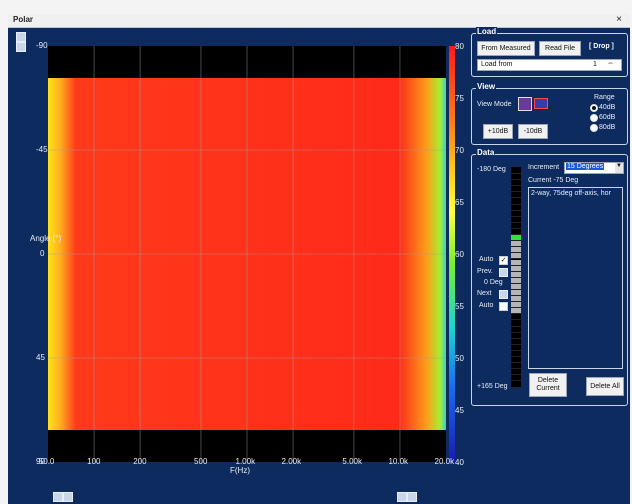 This screenshot has height=504, width=632. What do you see at coordinates (452, 254) in the screenshot?
I see `colorbar` at bounding box center [452, 254].